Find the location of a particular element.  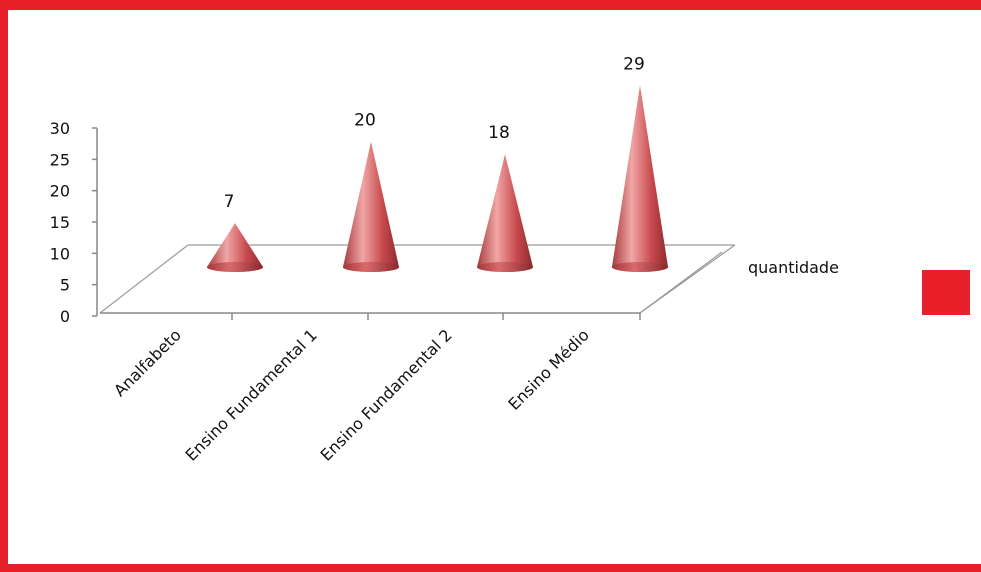

x-axis-ticks is located at coordinates (436, 316).